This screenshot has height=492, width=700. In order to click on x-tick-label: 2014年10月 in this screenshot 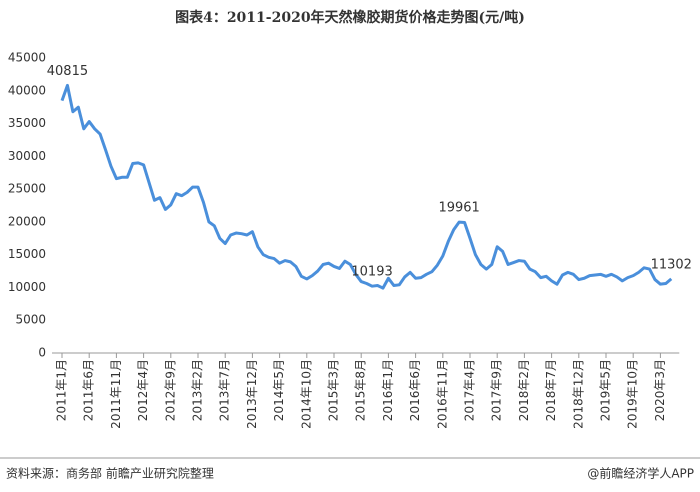, I will do `click(306, 394)`.